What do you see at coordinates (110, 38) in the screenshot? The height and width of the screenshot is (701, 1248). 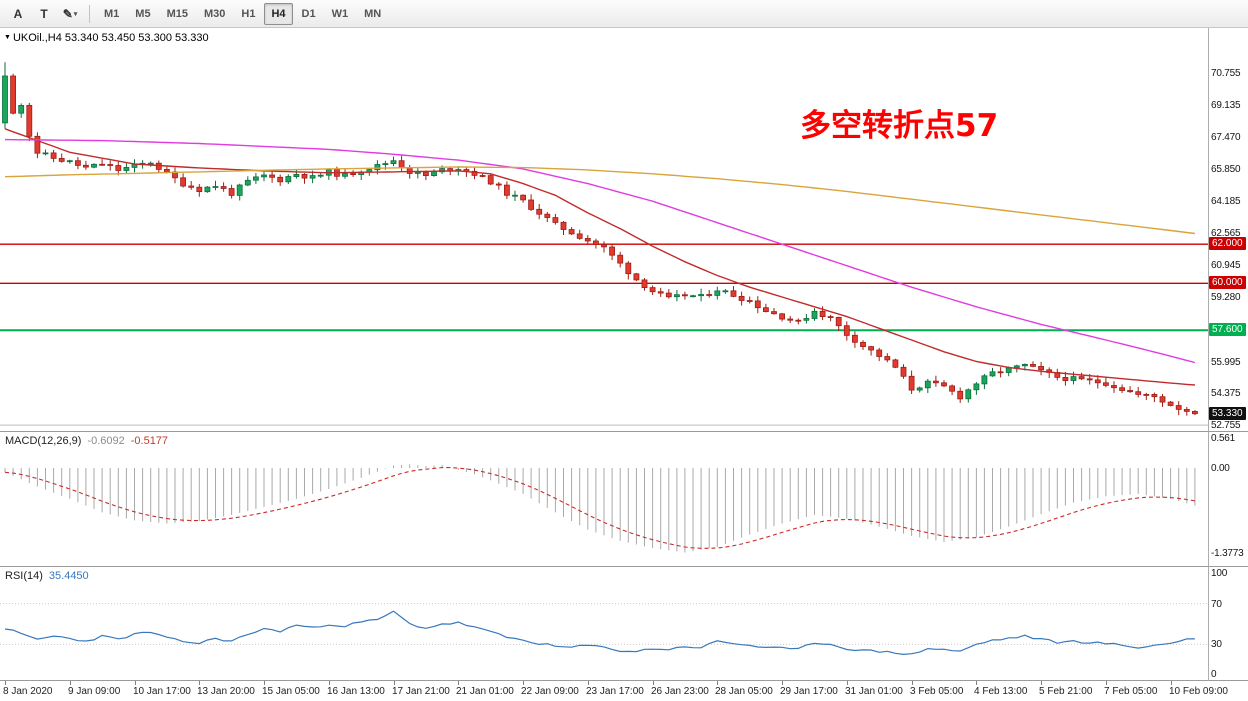 I see `symbol-ohlc-text: UKOil.,H4 53.340 53.450 53.300 53.330` at bounding box center [110, 38].